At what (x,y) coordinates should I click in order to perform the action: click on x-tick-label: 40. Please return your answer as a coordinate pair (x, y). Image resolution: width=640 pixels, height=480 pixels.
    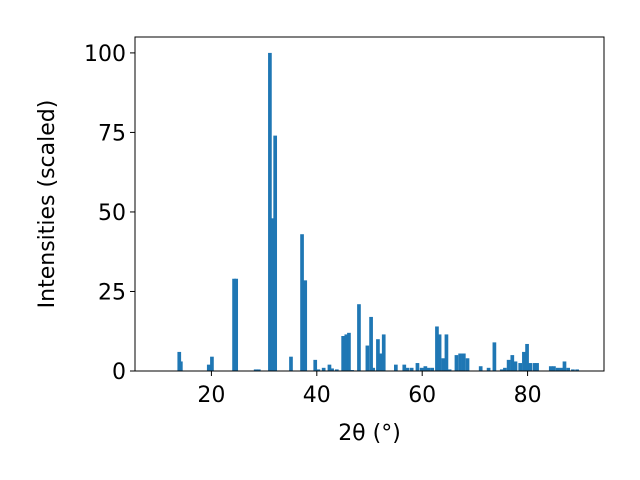
    Looking at the image, I should click on (317, 395).